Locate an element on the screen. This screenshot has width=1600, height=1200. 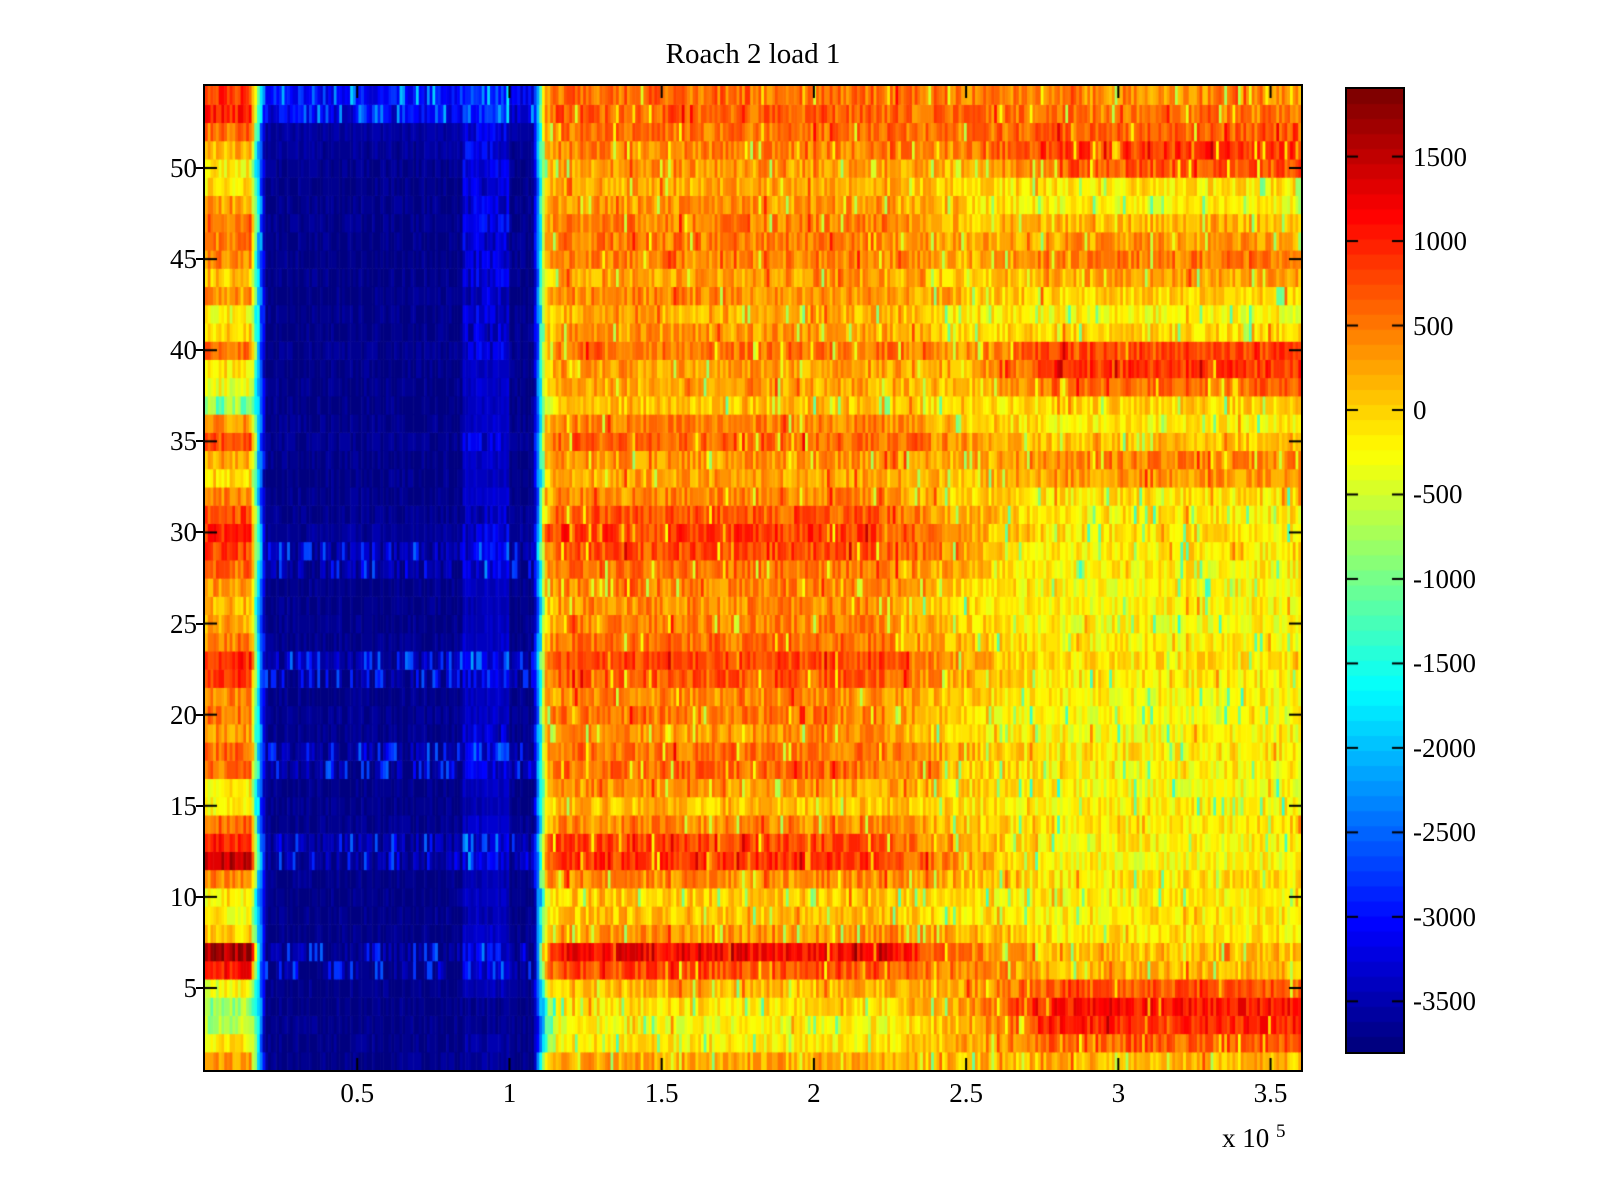
y-tick-label-20: 20 is located at coordinates (183, 714).